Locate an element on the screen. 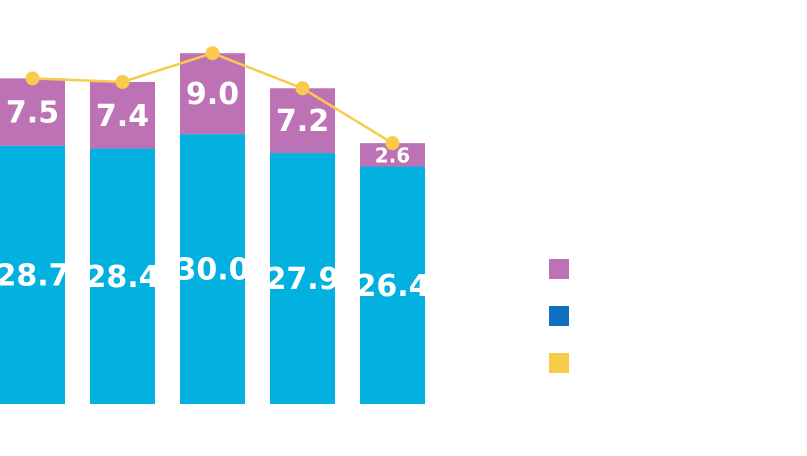  data-label-top-3: 7.2 is located at coordinates (302, 121).